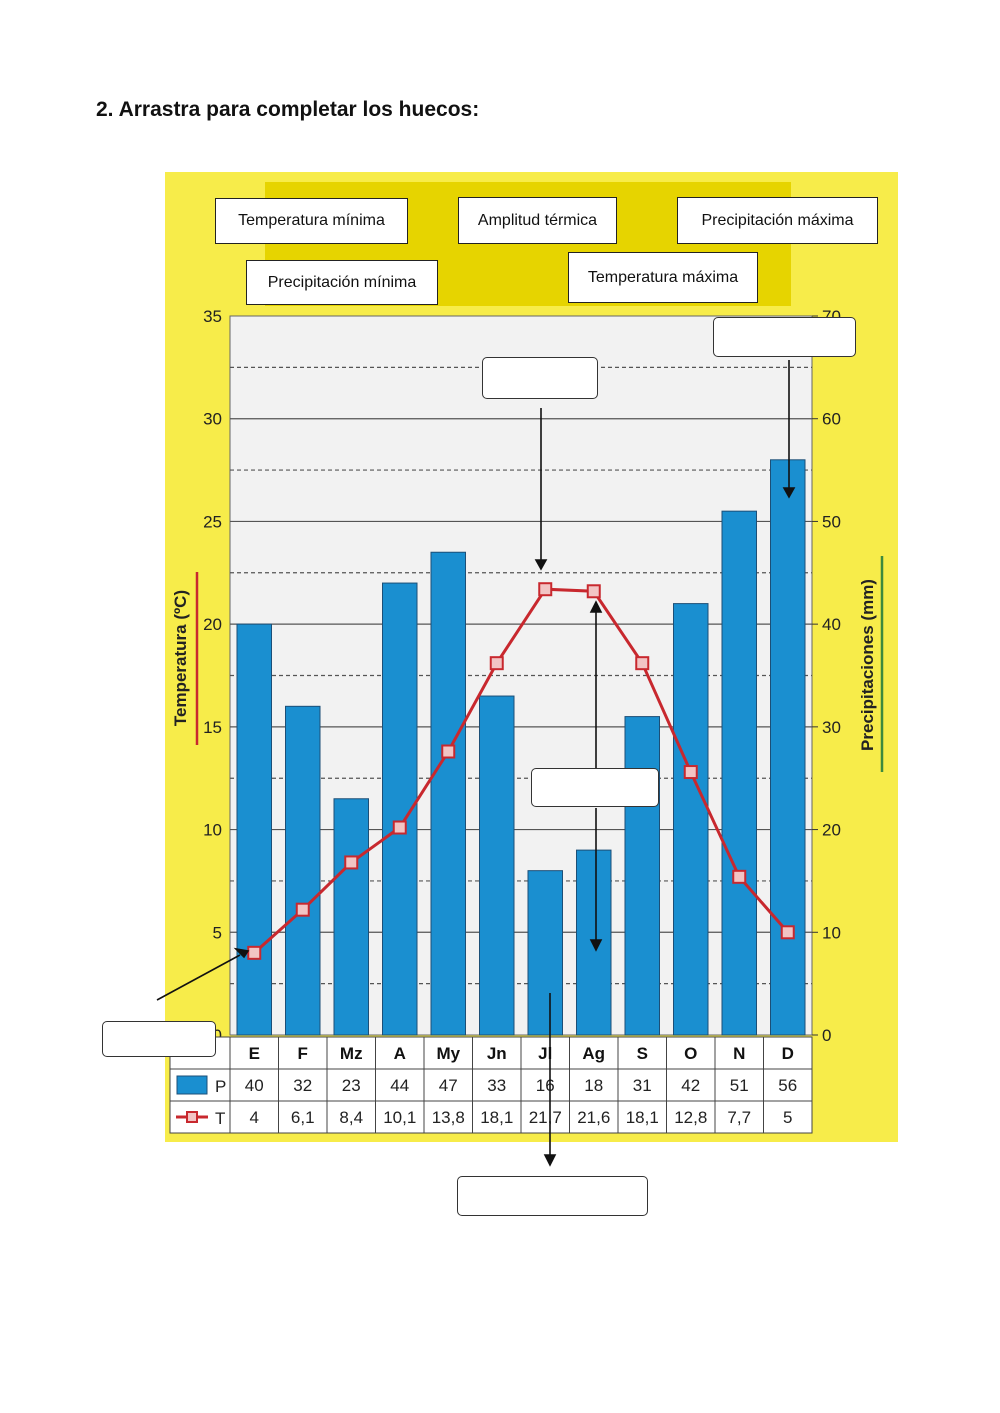 The height and width of the screenshot is (1413, 1000). Describe the element at coordinates (448, 751) in the screenshot. I see `point-My` at that location.